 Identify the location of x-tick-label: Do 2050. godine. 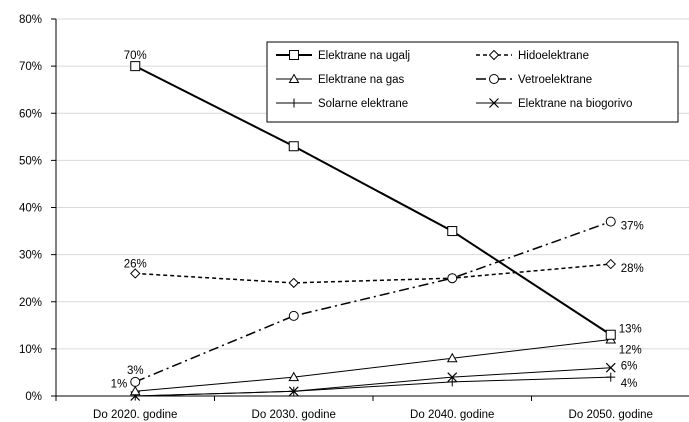
(611, 415).